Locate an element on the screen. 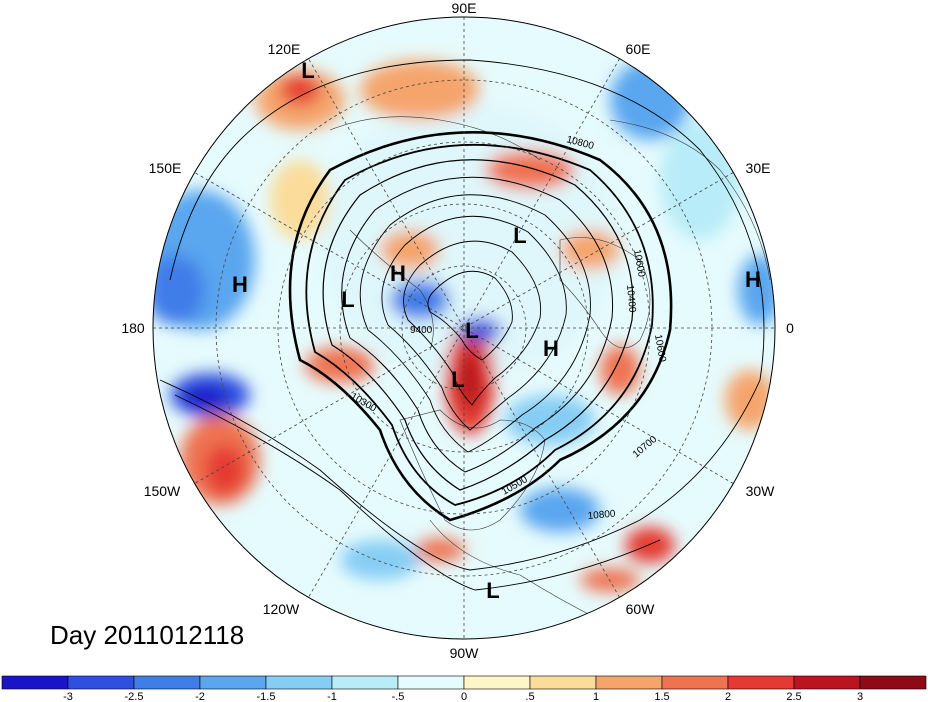 The width and height of the screenshot is (928, 702). lon-label-60w: 60W is located at coordinates (641, 609).